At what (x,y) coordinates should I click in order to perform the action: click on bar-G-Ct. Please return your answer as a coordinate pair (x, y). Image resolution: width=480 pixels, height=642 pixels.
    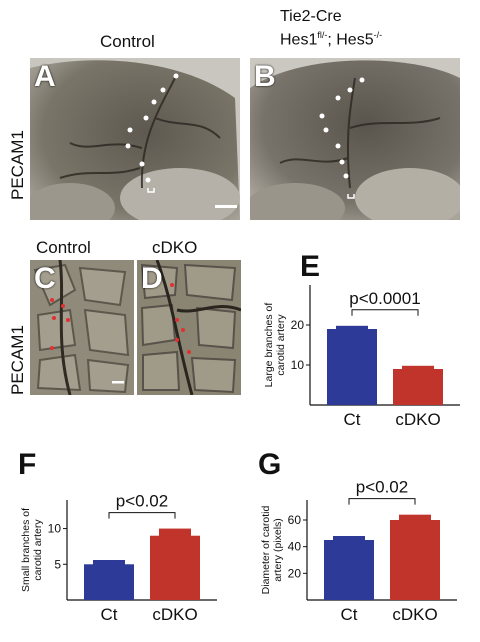
    Looking at the image, I should click on (349, 570).